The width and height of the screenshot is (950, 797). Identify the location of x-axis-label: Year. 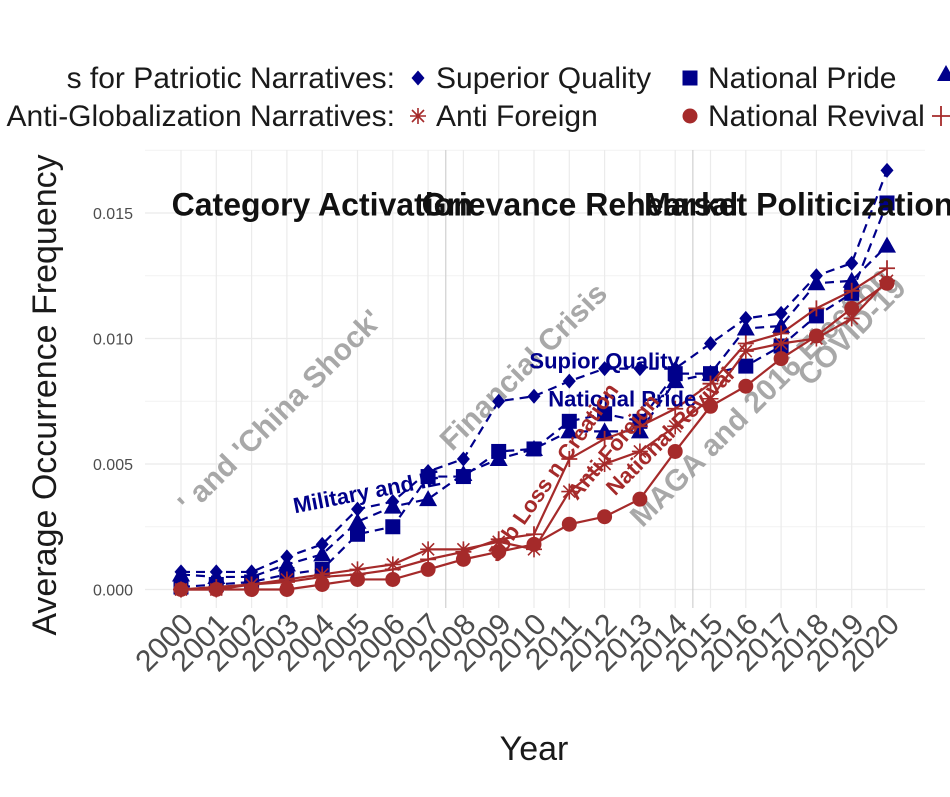
(534, 749).